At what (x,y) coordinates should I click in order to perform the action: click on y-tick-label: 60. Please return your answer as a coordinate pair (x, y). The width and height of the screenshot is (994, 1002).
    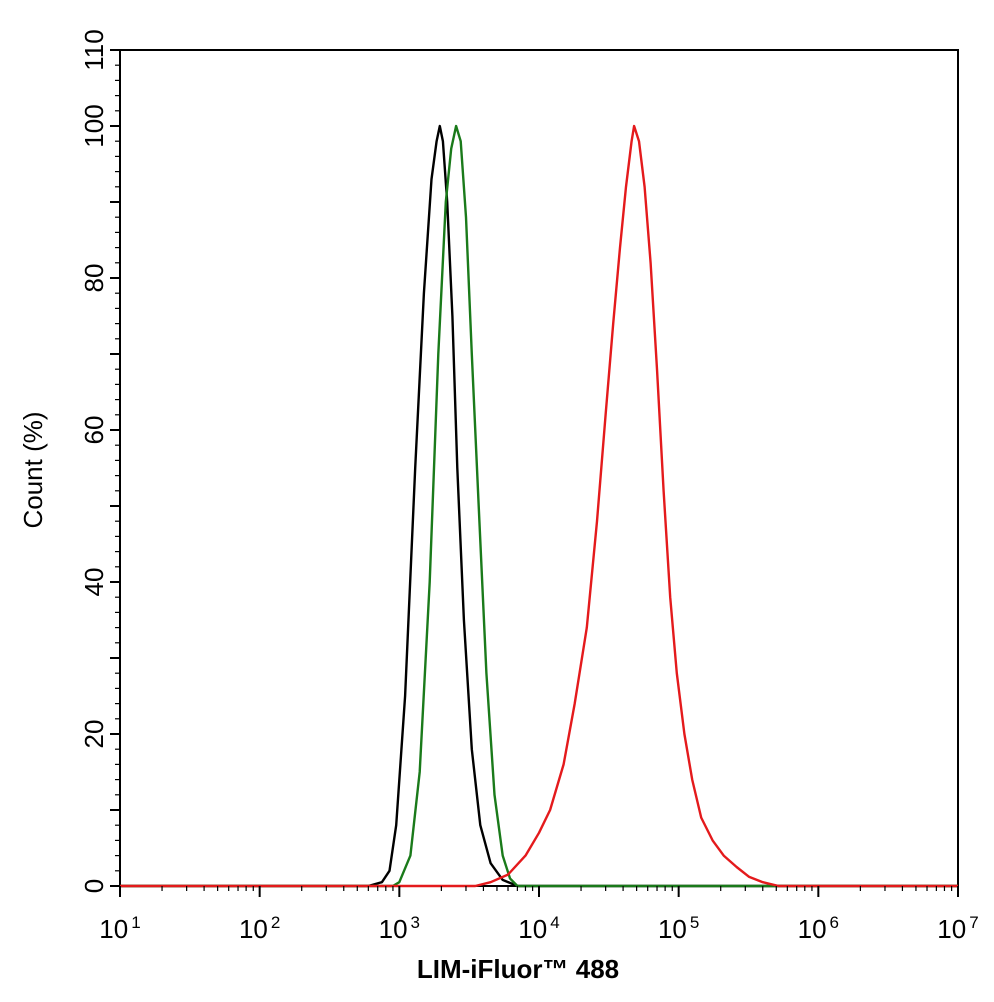
    Looking at the image, I should click on (94, 430).